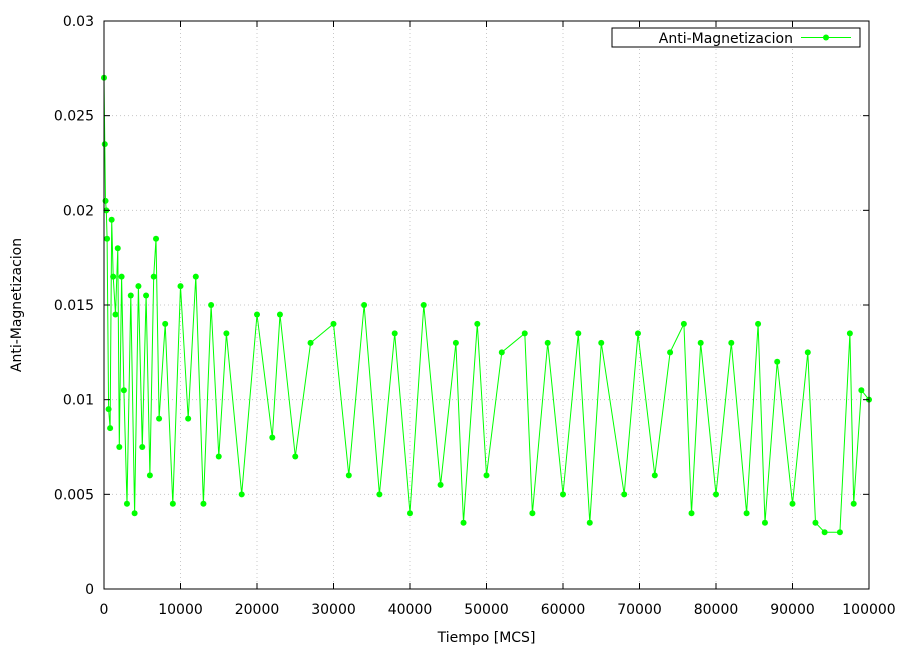  What do you see at coordinates (826, 37) in the screenshot?
I see `legend-marker` at bounding box center [826, 37].